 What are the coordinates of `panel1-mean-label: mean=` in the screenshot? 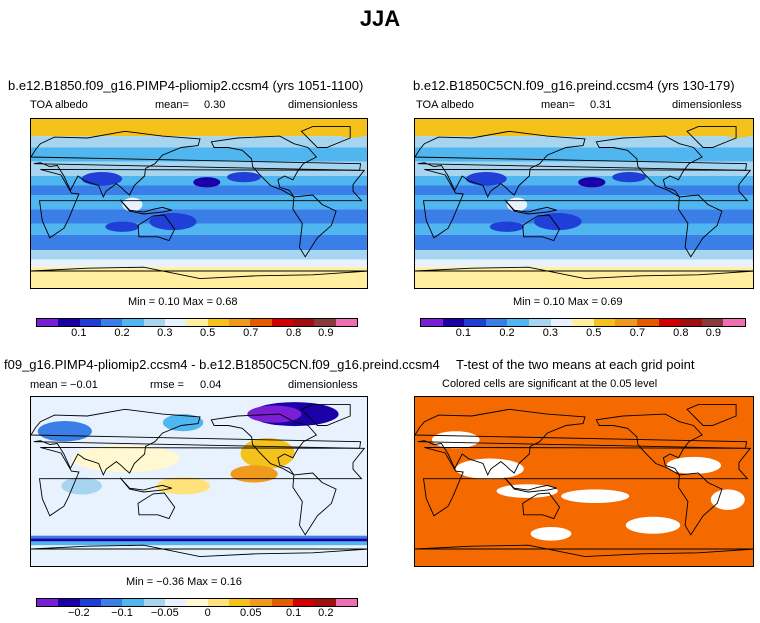 It's located at (172, 105).